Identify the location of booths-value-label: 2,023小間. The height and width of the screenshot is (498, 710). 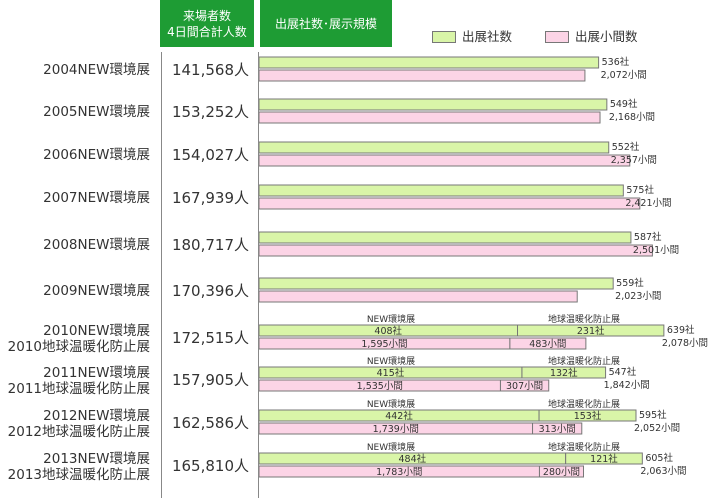
(638, 296).